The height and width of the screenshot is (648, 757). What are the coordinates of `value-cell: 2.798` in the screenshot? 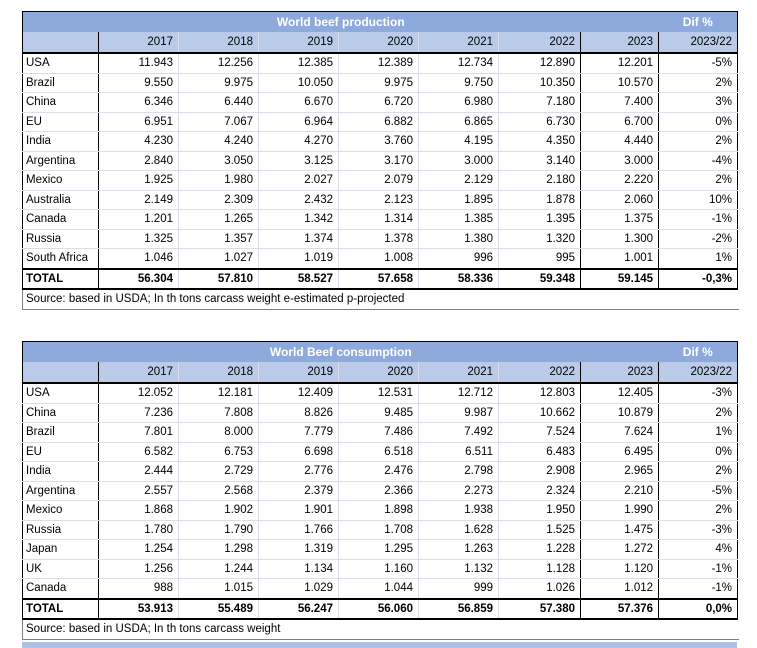 It's located at (458, 471).